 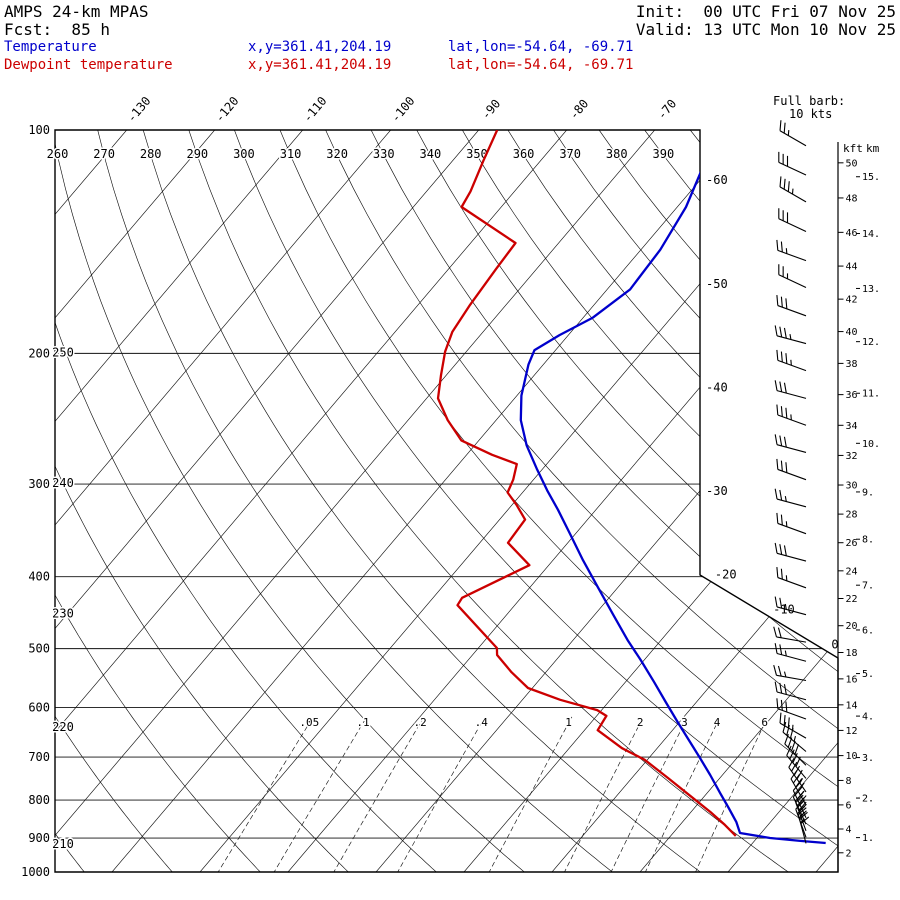 What do you see at coordinates (320, 47) in the screenshot?
I see `temperature-grid-xy: x,y=361.41,204.19` at bounding box center [320, 47].